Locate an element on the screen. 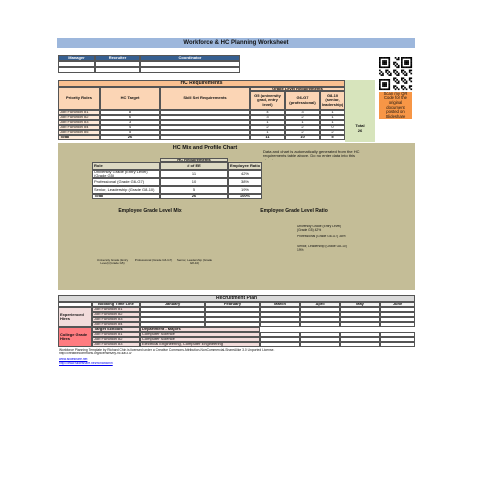 The image size is (495, 495). grade-cell: 5 is located at coordinates (332, 137).